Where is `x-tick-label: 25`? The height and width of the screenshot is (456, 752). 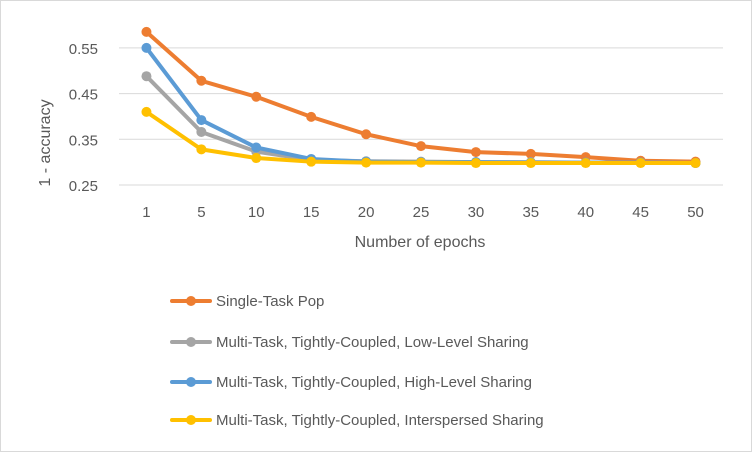
x-tick-label: 25 is located at coordinates (421, 212).